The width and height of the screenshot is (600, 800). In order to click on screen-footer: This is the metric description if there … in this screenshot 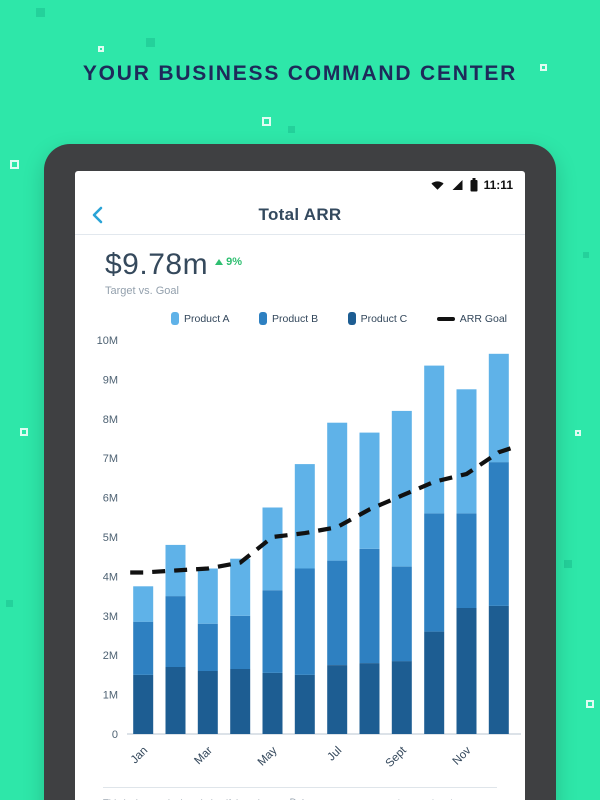, I will do `click(300, 793)`.